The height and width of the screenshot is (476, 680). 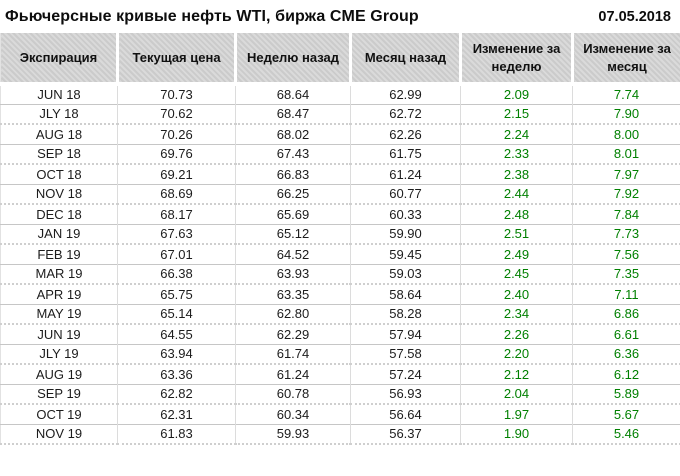 What do you see at coordinates (176, 374) in the screenshot?
I see `price-cell: 63.36` at bounding box center [176, 374].